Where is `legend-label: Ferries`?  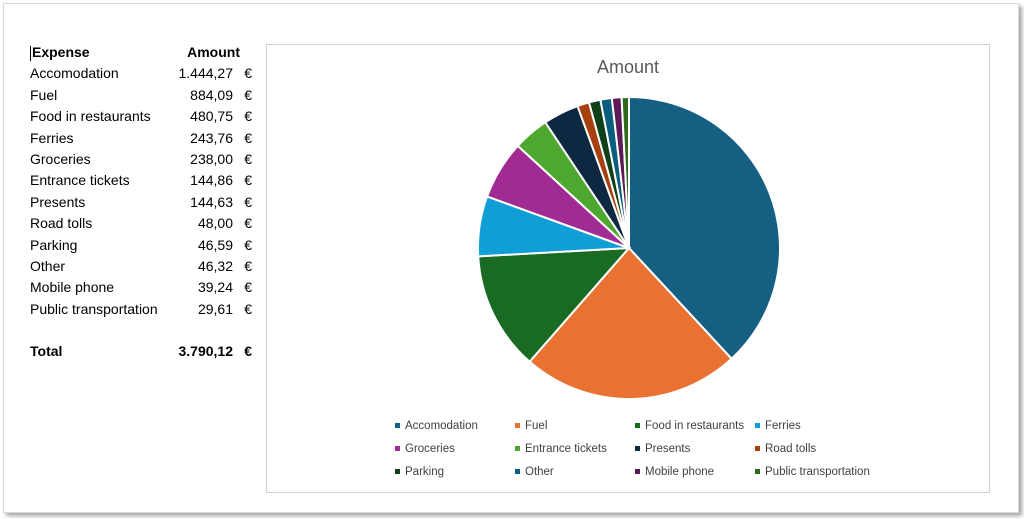
legend-label: Ferries is located at coordinates (783, 425).